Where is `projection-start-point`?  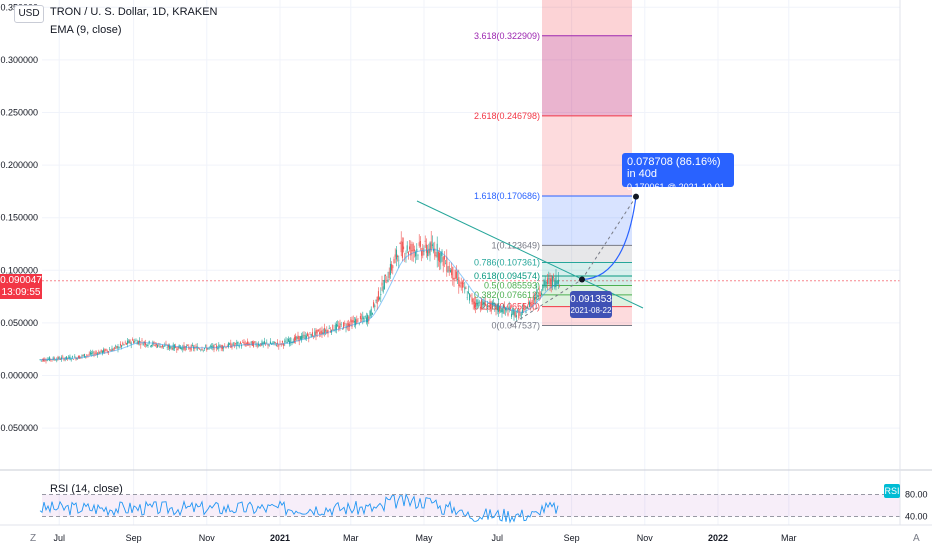 projection-start-point is located at coordinates (582, 279).